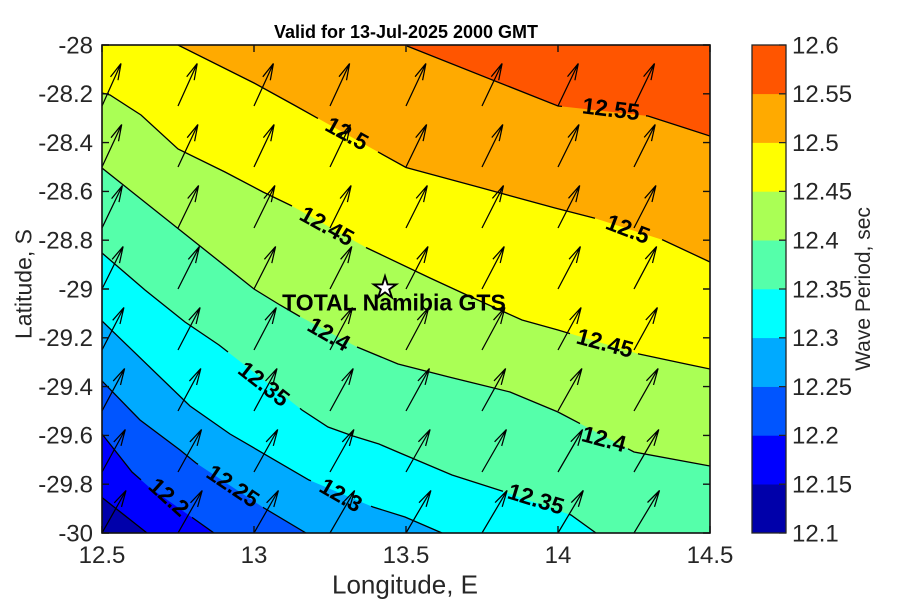 Image resolution: width=900 pixels, height=600 pixels. I want to click on svg-text: Latitude, S, so click(24, 284).